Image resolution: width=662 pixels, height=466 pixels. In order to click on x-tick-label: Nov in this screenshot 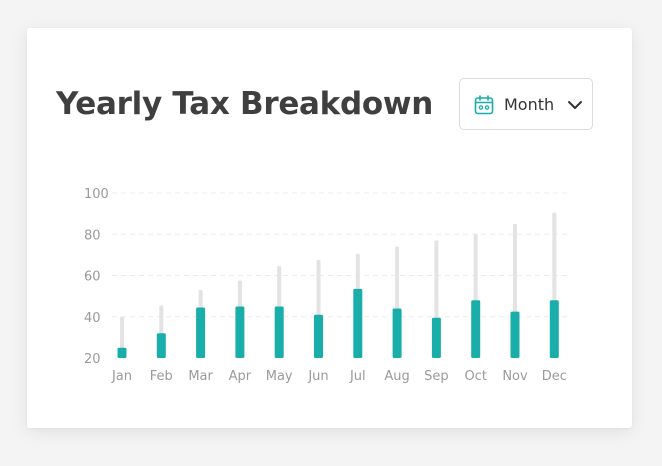, I will do `click(515, 376)`.